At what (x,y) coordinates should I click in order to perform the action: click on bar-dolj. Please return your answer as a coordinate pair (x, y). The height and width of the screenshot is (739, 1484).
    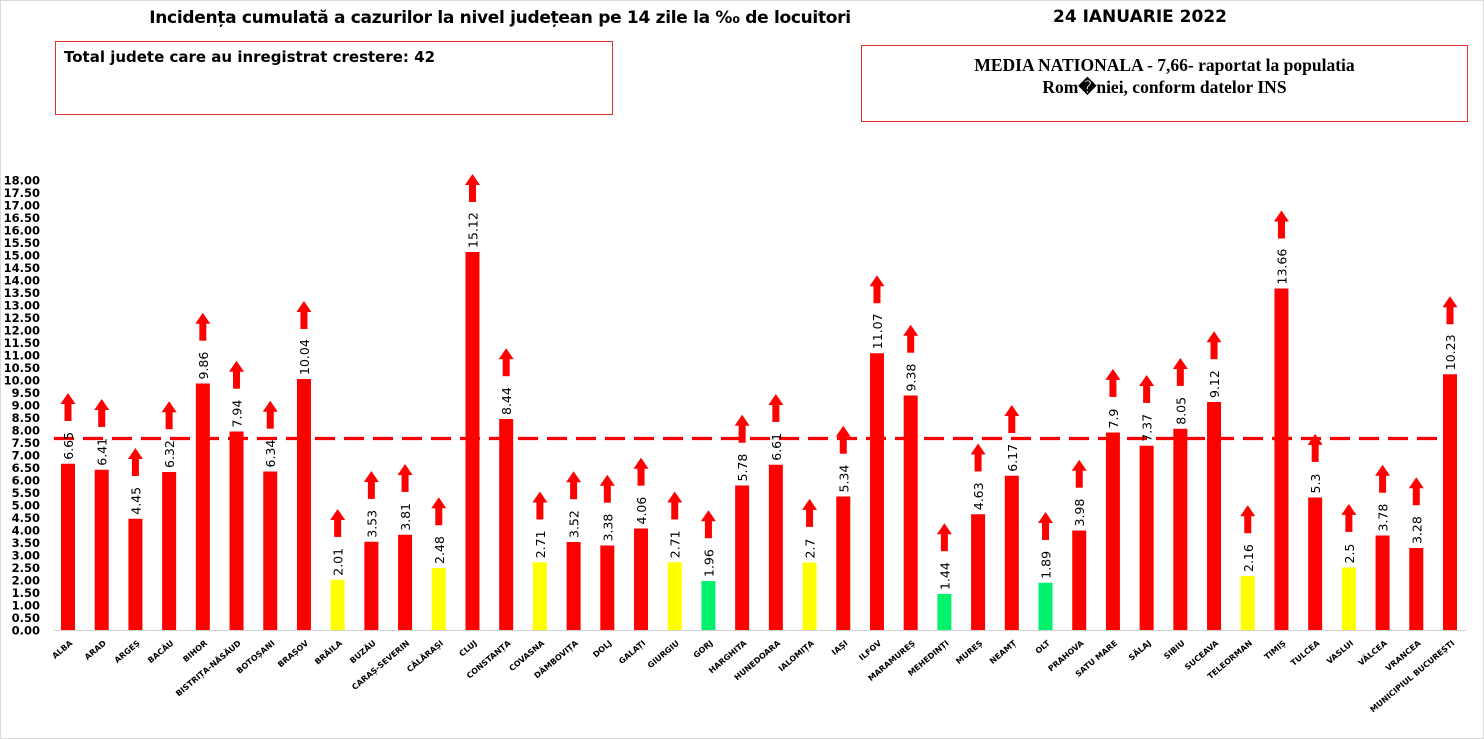
    Looking at the image, I should click on (607, 587).